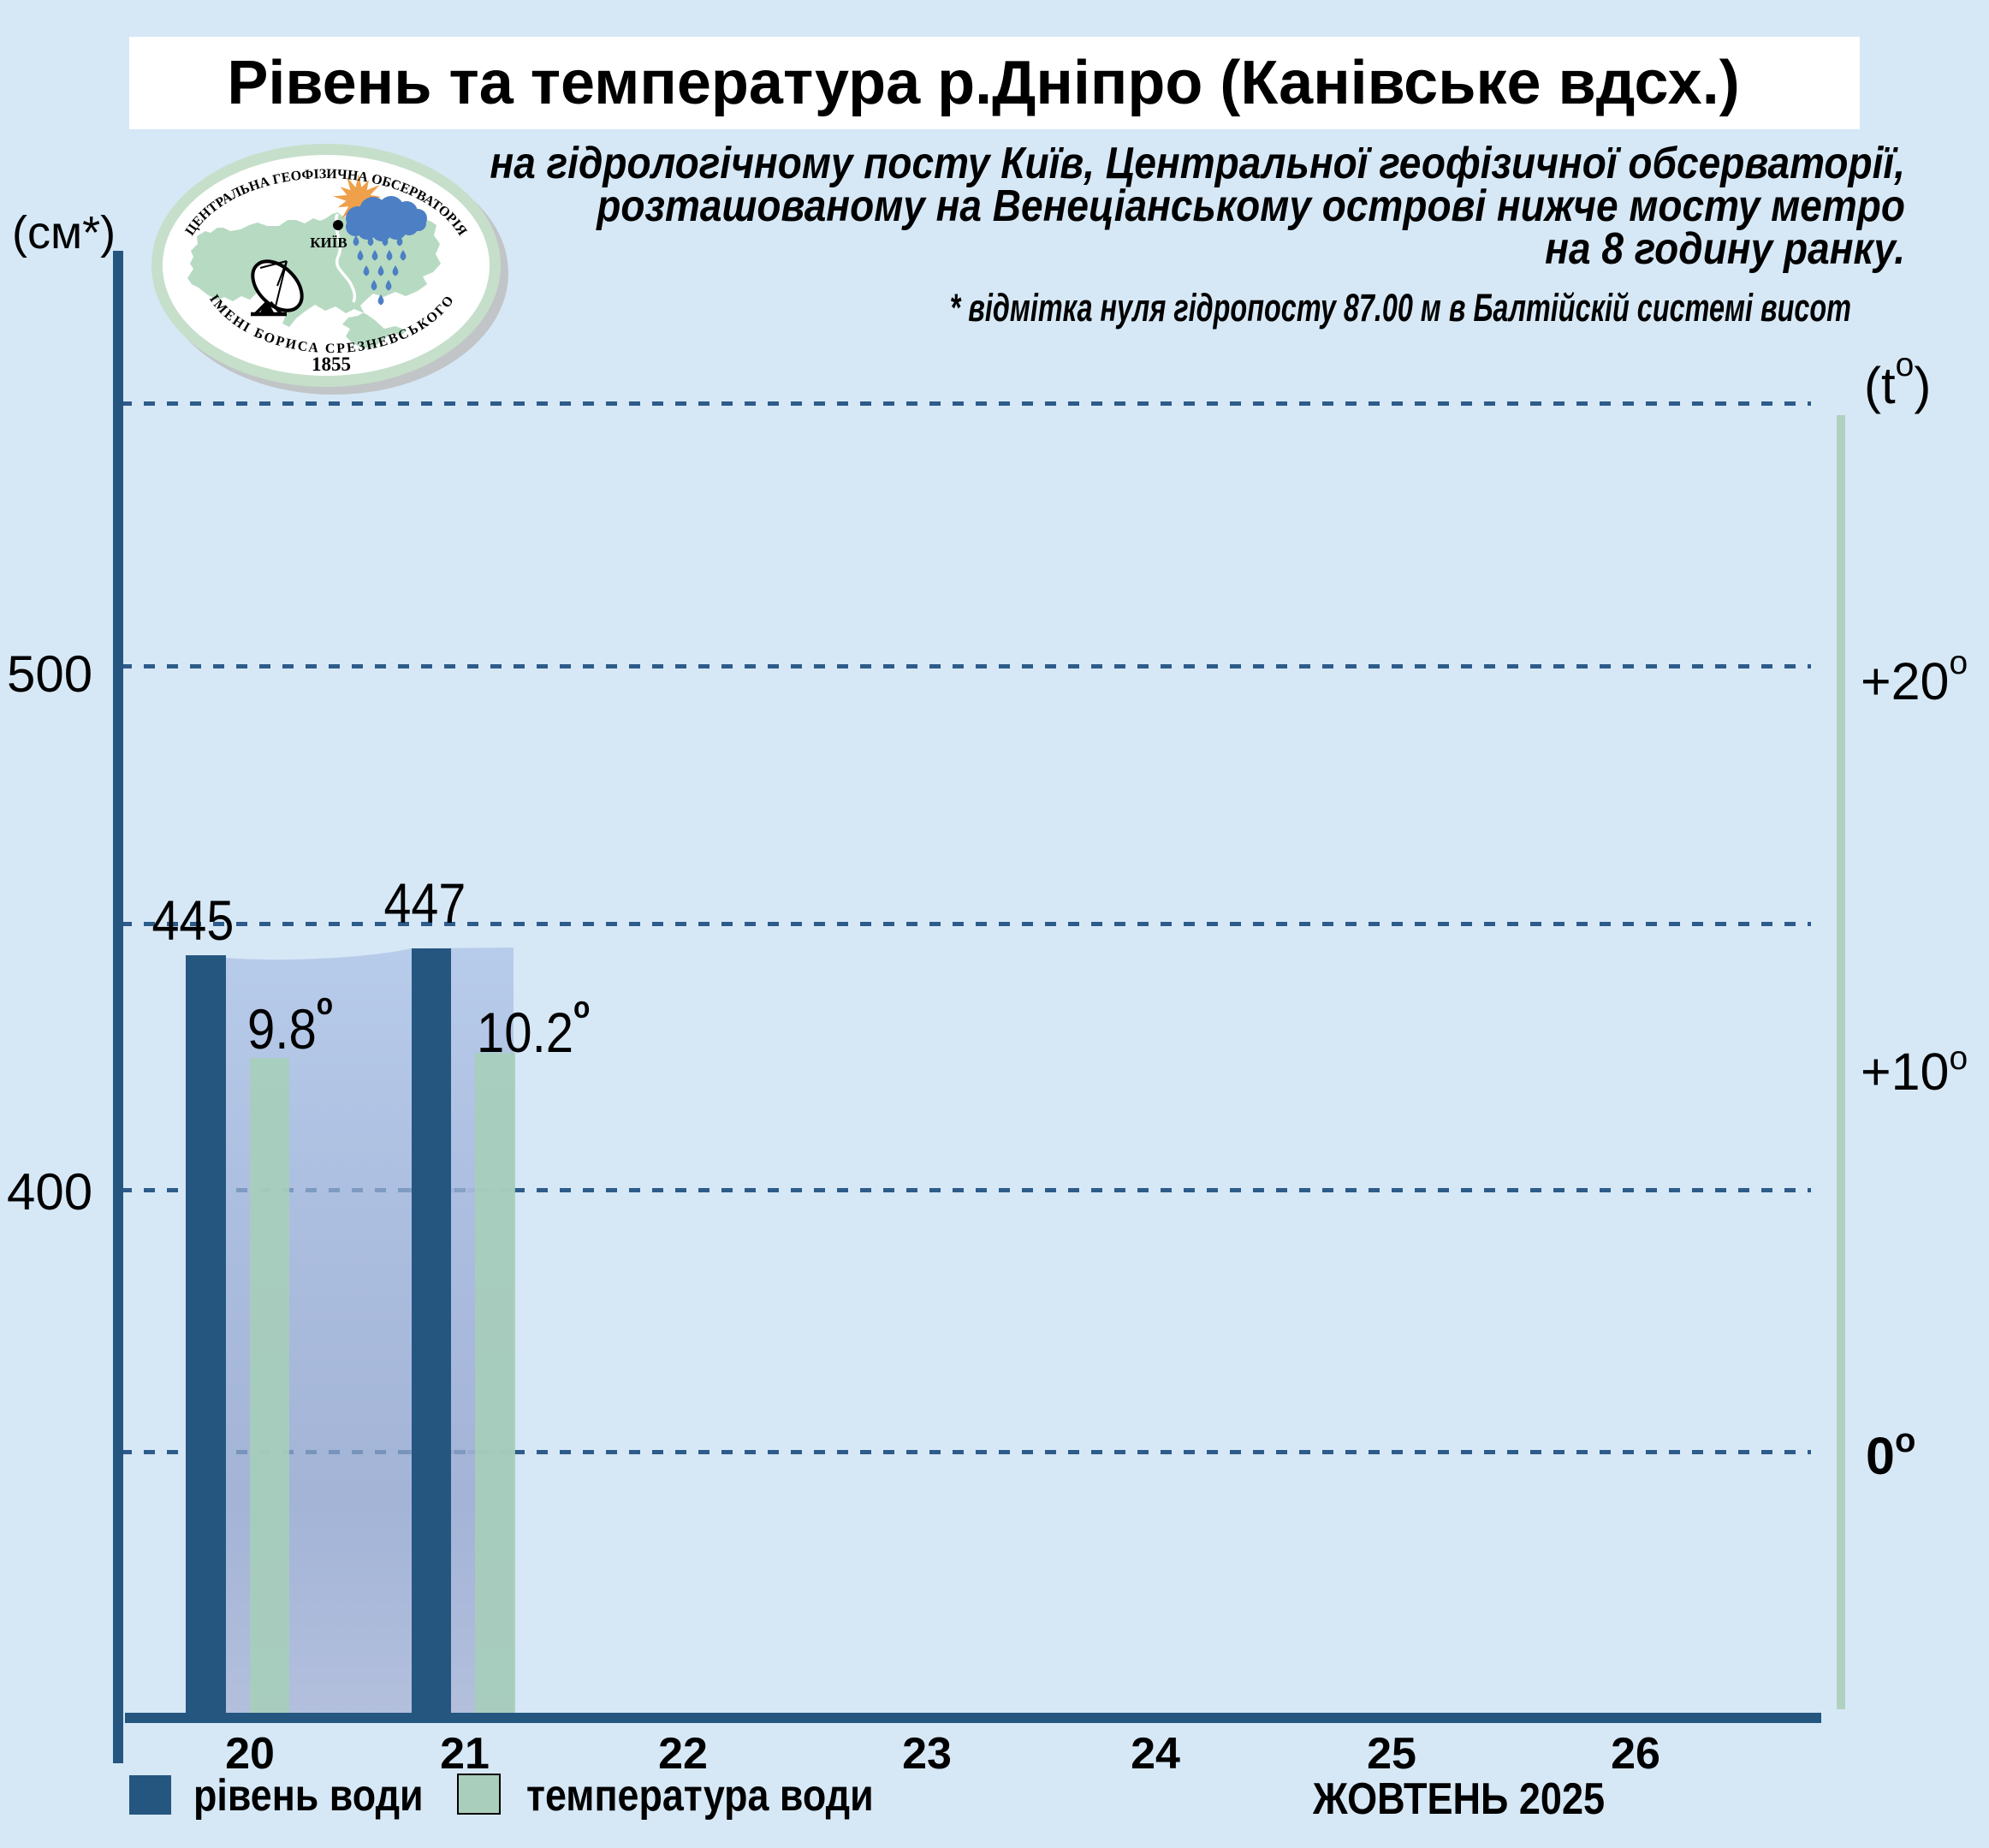 This screenshot has height=1848, width=1989. Describe the element at coordinates (332, 364) in the screenshot. I see `svg-text: 1855` at that location.